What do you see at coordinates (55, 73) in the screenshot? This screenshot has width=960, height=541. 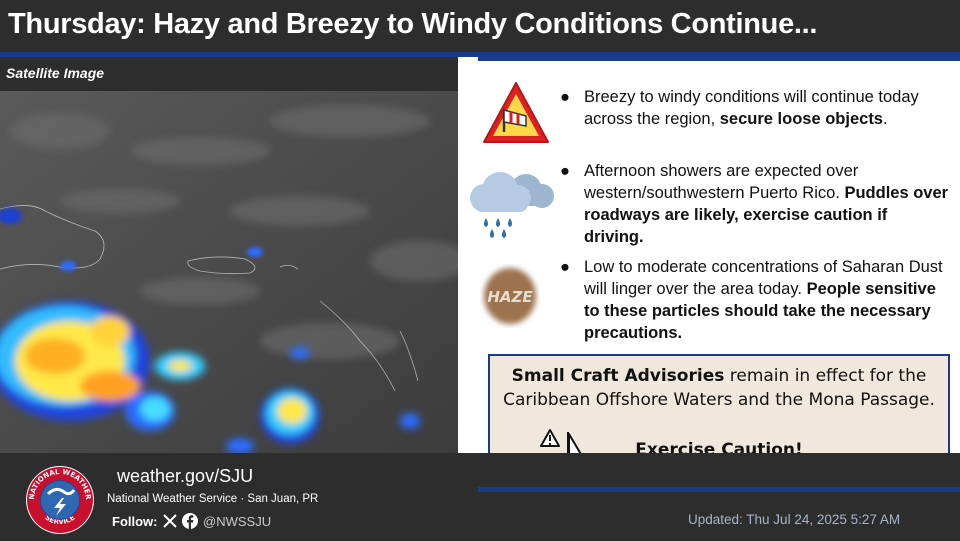 I see `satellite-label: Satellite Image` at bounding box center [55, 73].